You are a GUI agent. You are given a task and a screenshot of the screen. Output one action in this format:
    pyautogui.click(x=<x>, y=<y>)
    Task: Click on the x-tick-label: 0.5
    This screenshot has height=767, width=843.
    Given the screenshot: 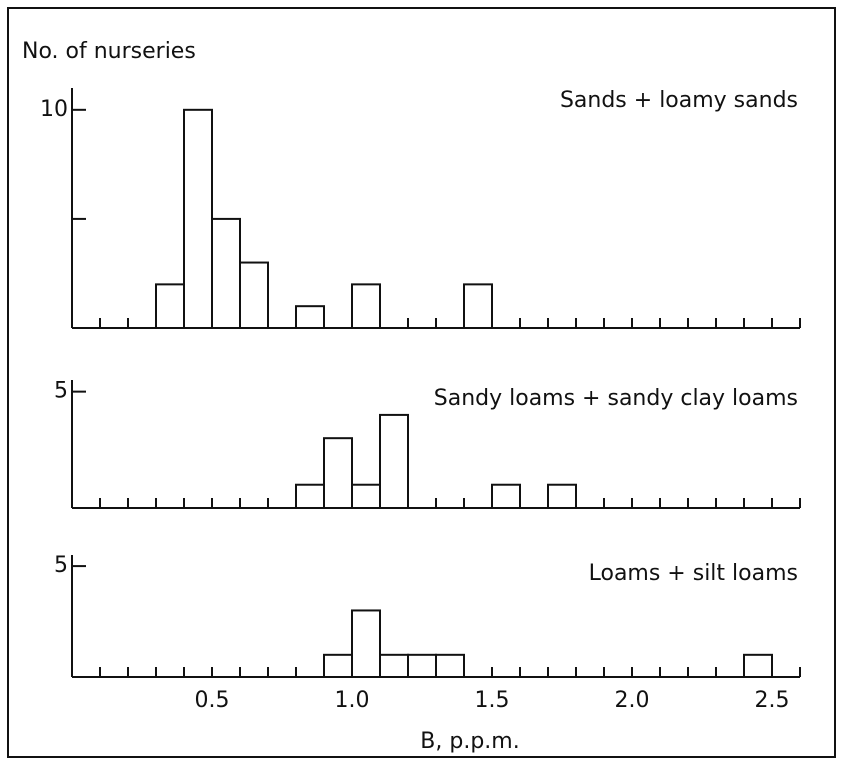 What is the action you would take?
    pyautogui.click(x=212, y=700)
    